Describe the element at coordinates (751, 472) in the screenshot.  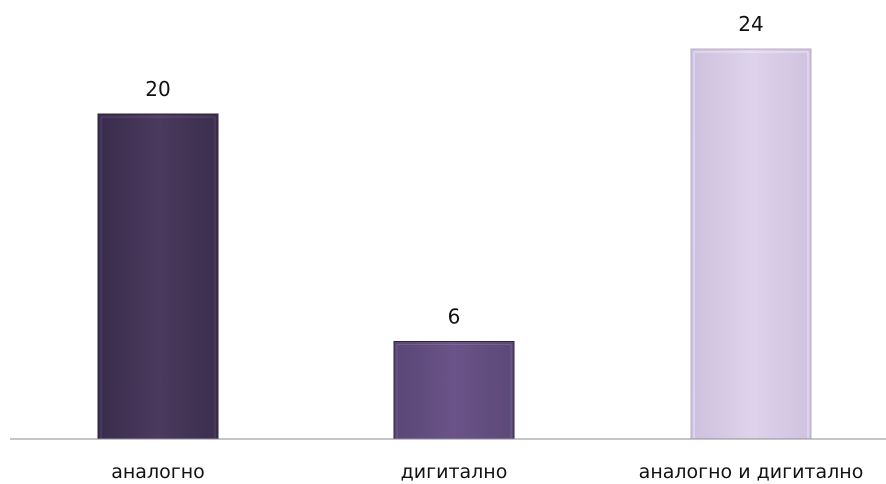
I see `category-label-3: аналогно и дигитално` at that location.